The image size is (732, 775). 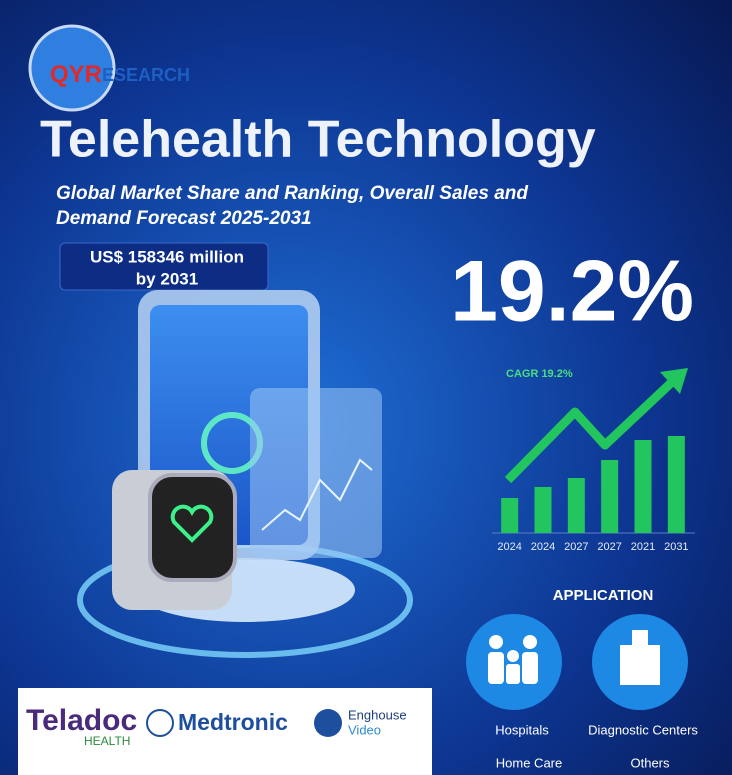 I want to click on arrow-head, so click(x=674, y=381).